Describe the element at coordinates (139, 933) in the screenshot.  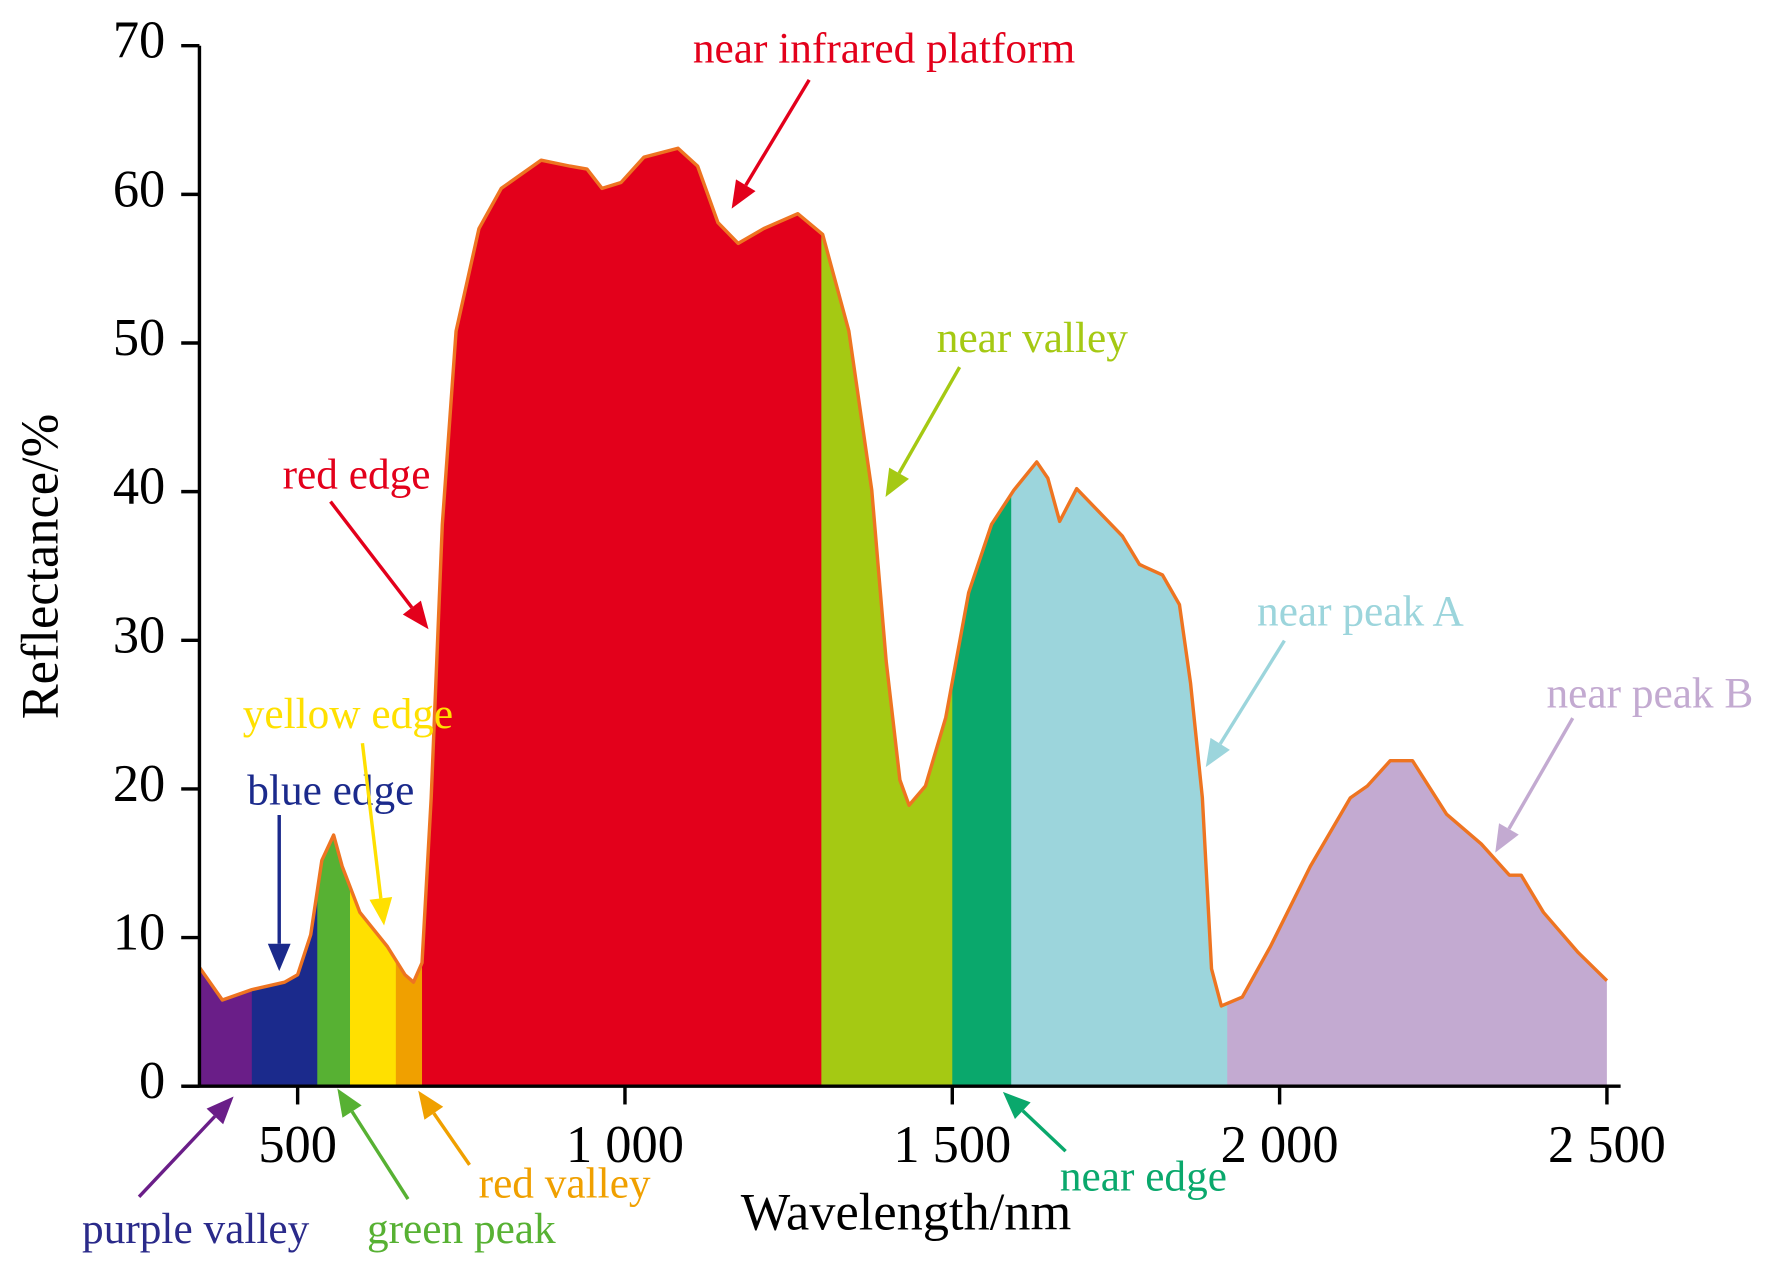
I see `y-tick-label: 10` at that location.